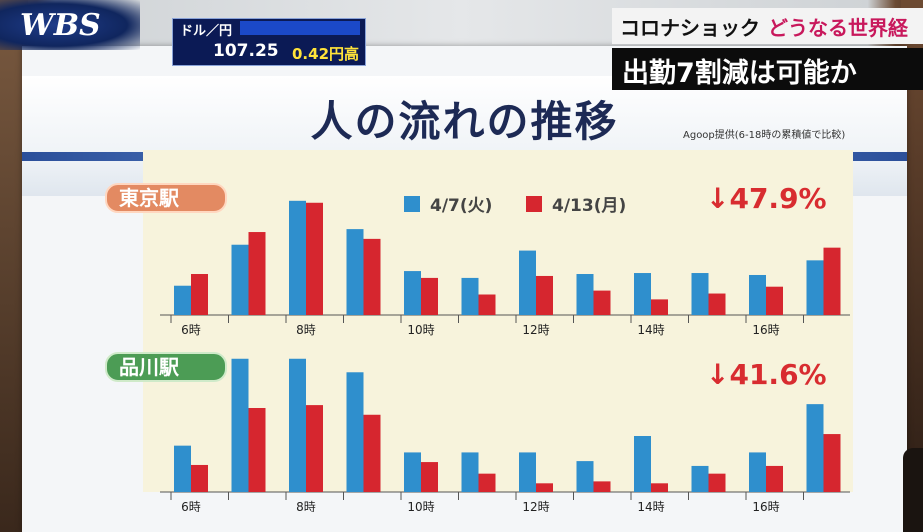  What do you see at coordinates (589, 206) in the screenshot?
I see `legend-label-series-b: 4/13(月)` at bounding box center [589, 206].